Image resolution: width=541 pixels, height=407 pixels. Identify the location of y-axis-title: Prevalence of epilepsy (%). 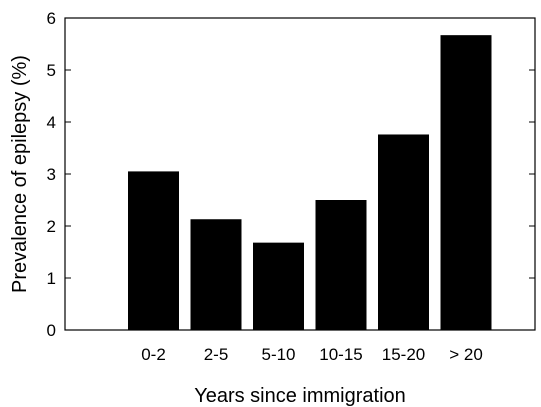
(20, 174).